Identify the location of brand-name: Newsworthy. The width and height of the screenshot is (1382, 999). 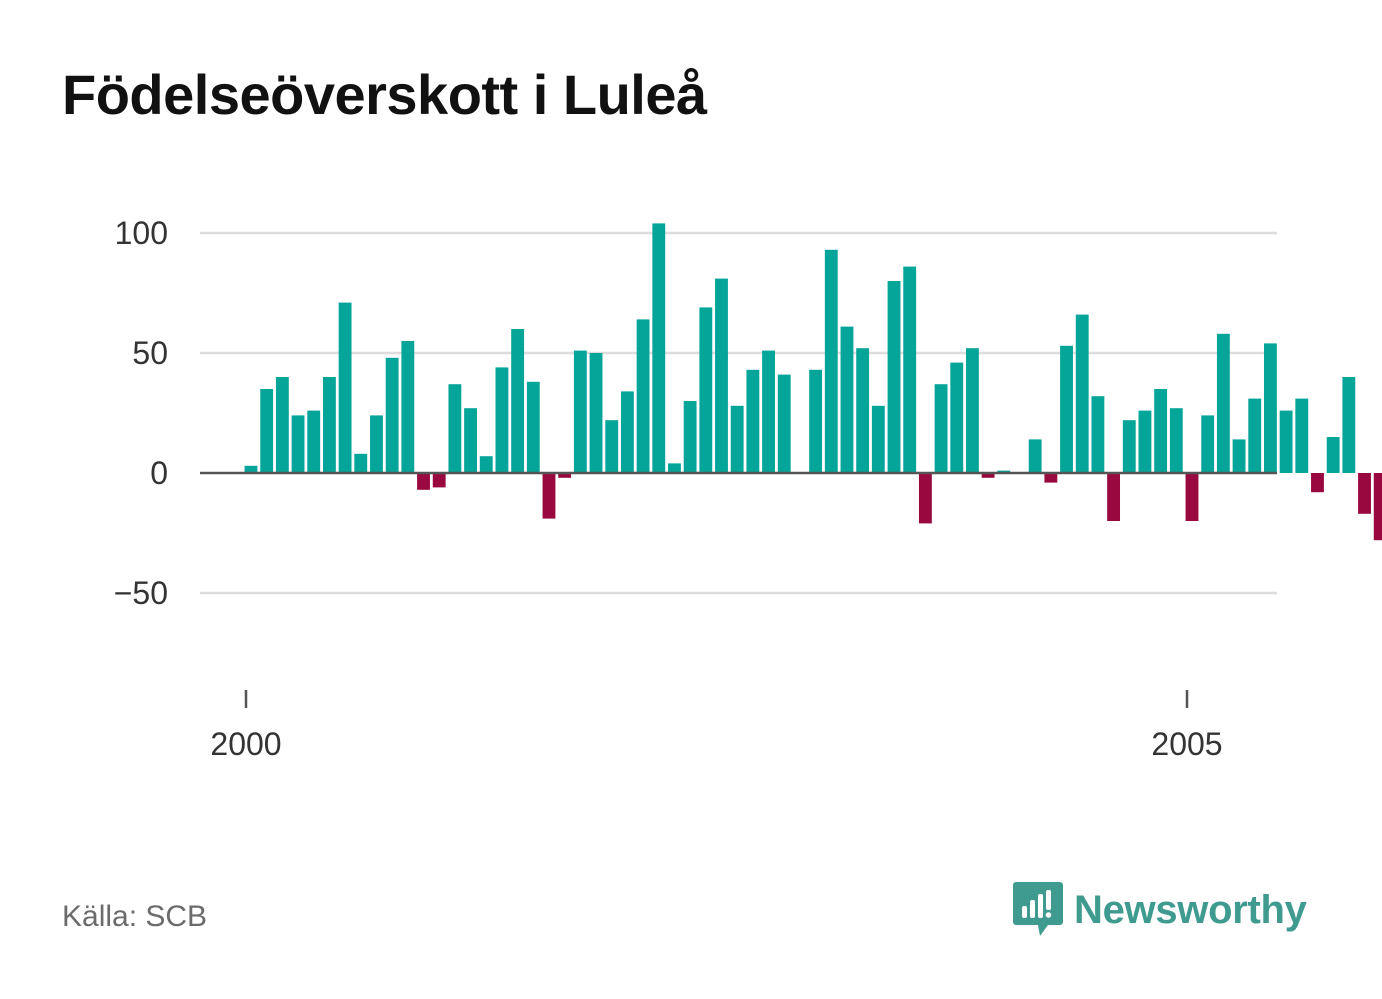
(1190, 909).